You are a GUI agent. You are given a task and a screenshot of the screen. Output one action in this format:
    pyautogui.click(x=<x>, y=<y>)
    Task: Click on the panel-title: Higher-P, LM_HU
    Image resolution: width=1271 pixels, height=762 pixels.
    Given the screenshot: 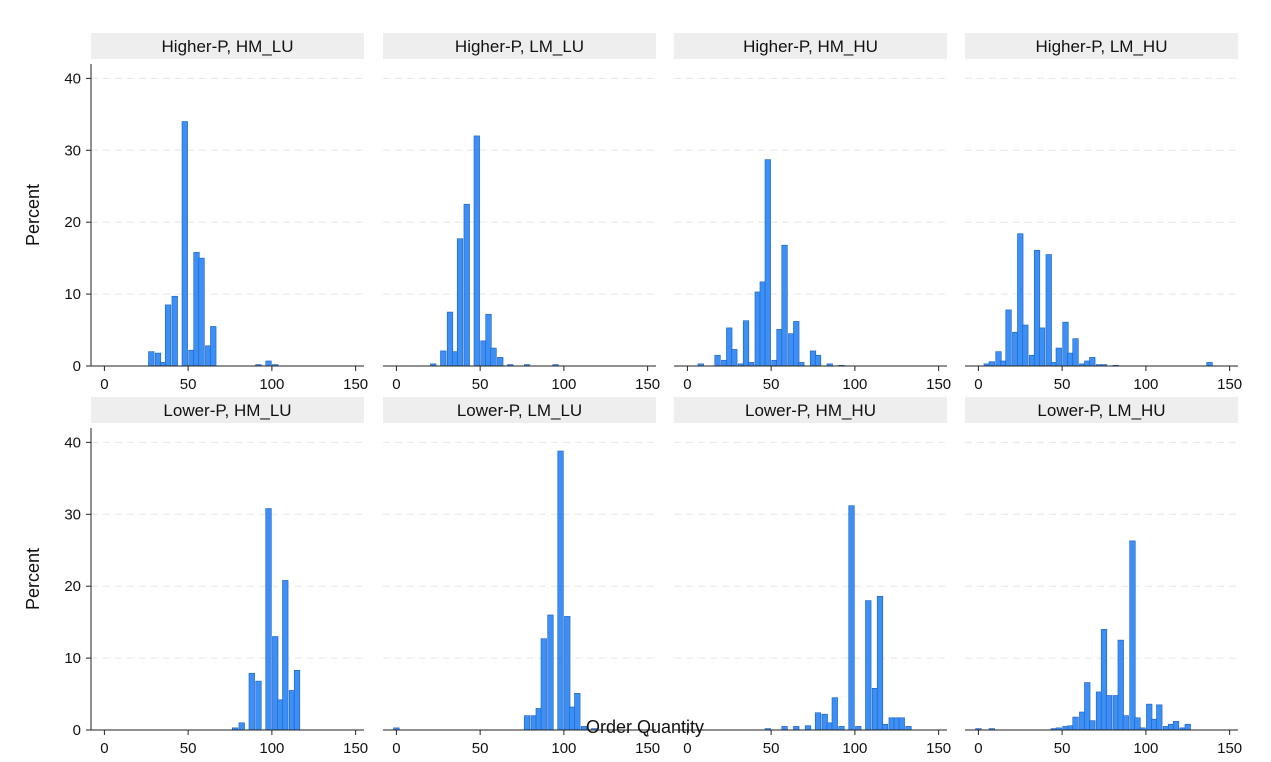 What is the action you would take?
    pyautogui.click(x=1102, y=46)
    